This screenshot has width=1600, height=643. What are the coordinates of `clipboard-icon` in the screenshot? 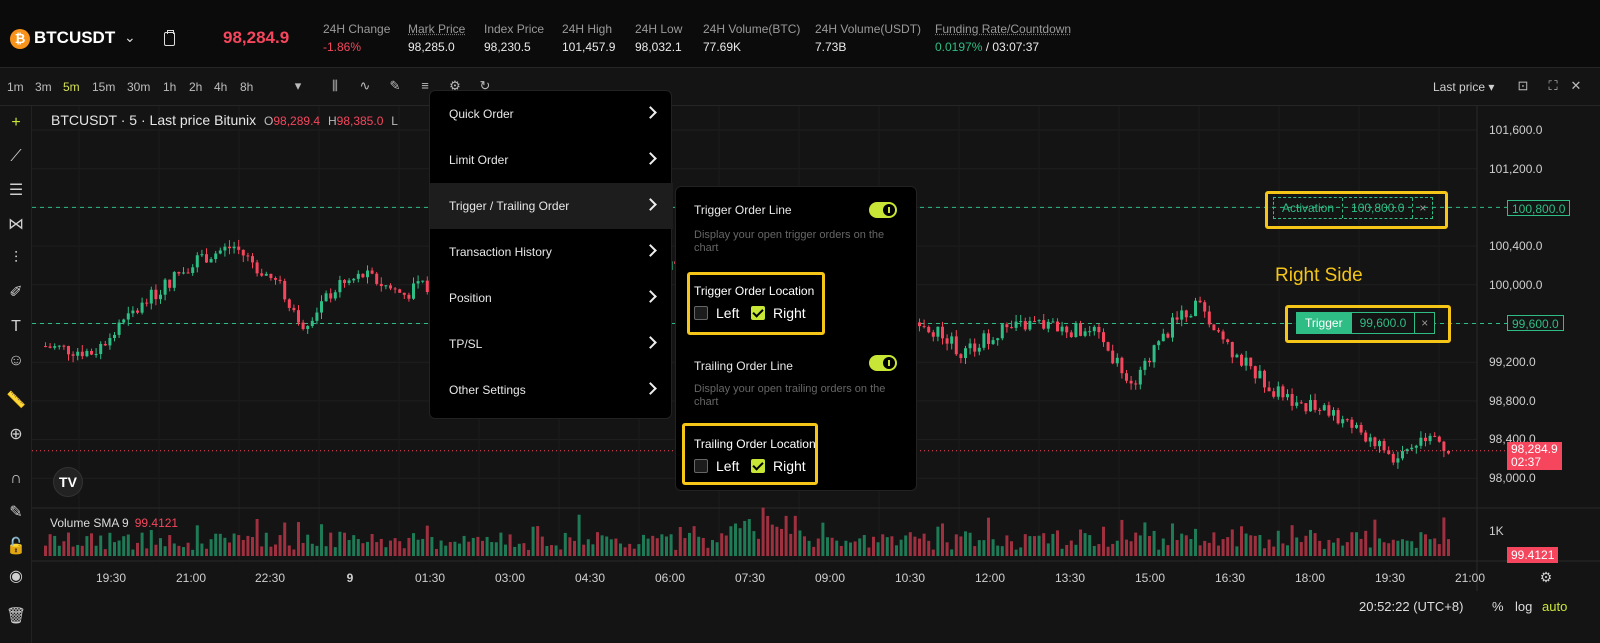 It's located at (169, 38).